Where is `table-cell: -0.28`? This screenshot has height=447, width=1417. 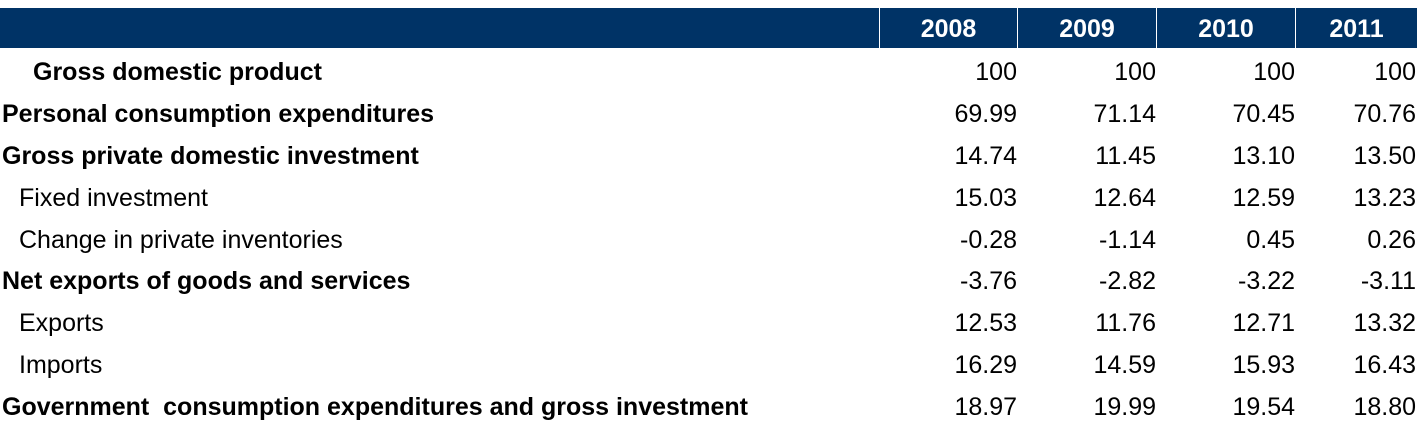
table-cell: -0.28 is located at coordinates (988, 239).